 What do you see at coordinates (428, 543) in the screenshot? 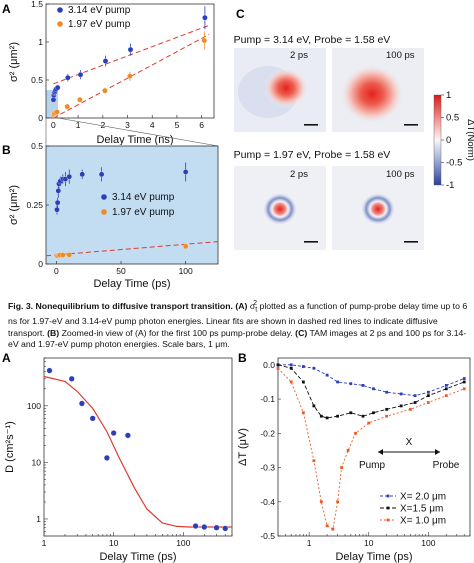
I see `x-tick-label: 100` at bounding box center [428, 543].